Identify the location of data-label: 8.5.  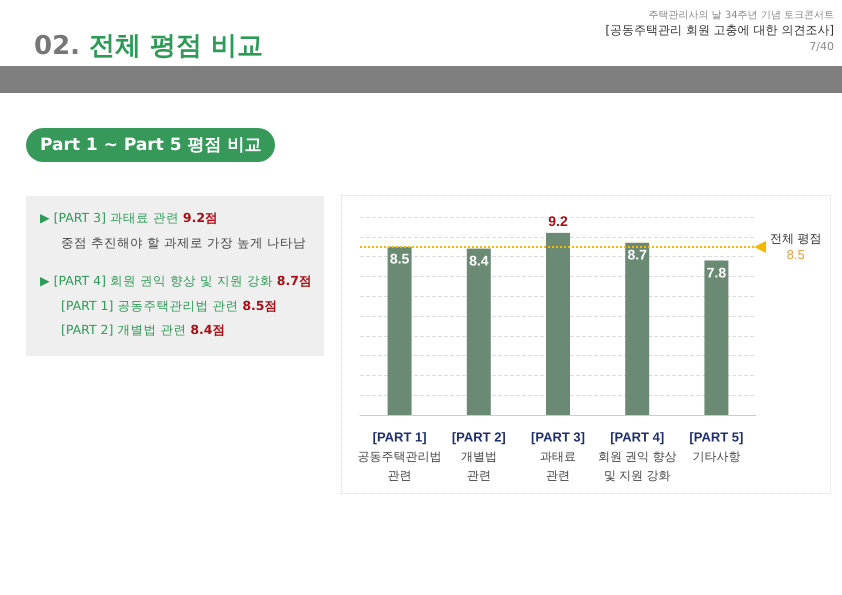
(400, 258).